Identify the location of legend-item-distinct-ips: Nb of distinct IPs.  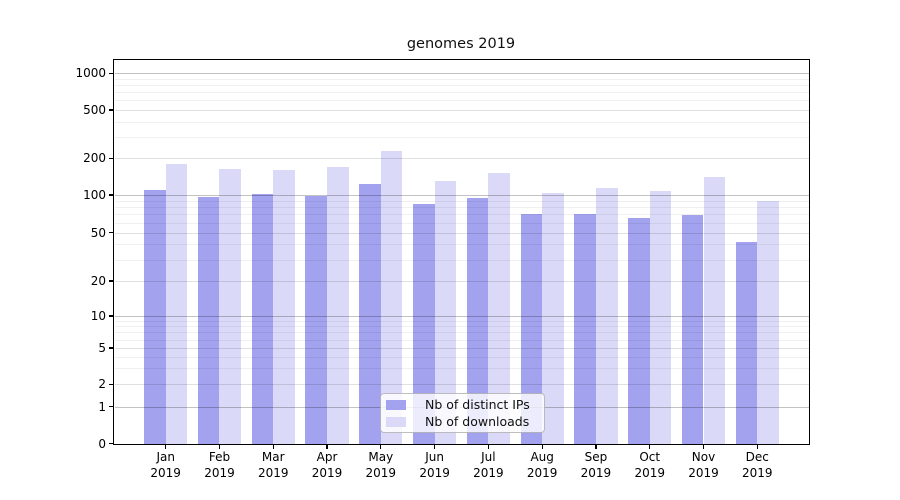
(462, 404).